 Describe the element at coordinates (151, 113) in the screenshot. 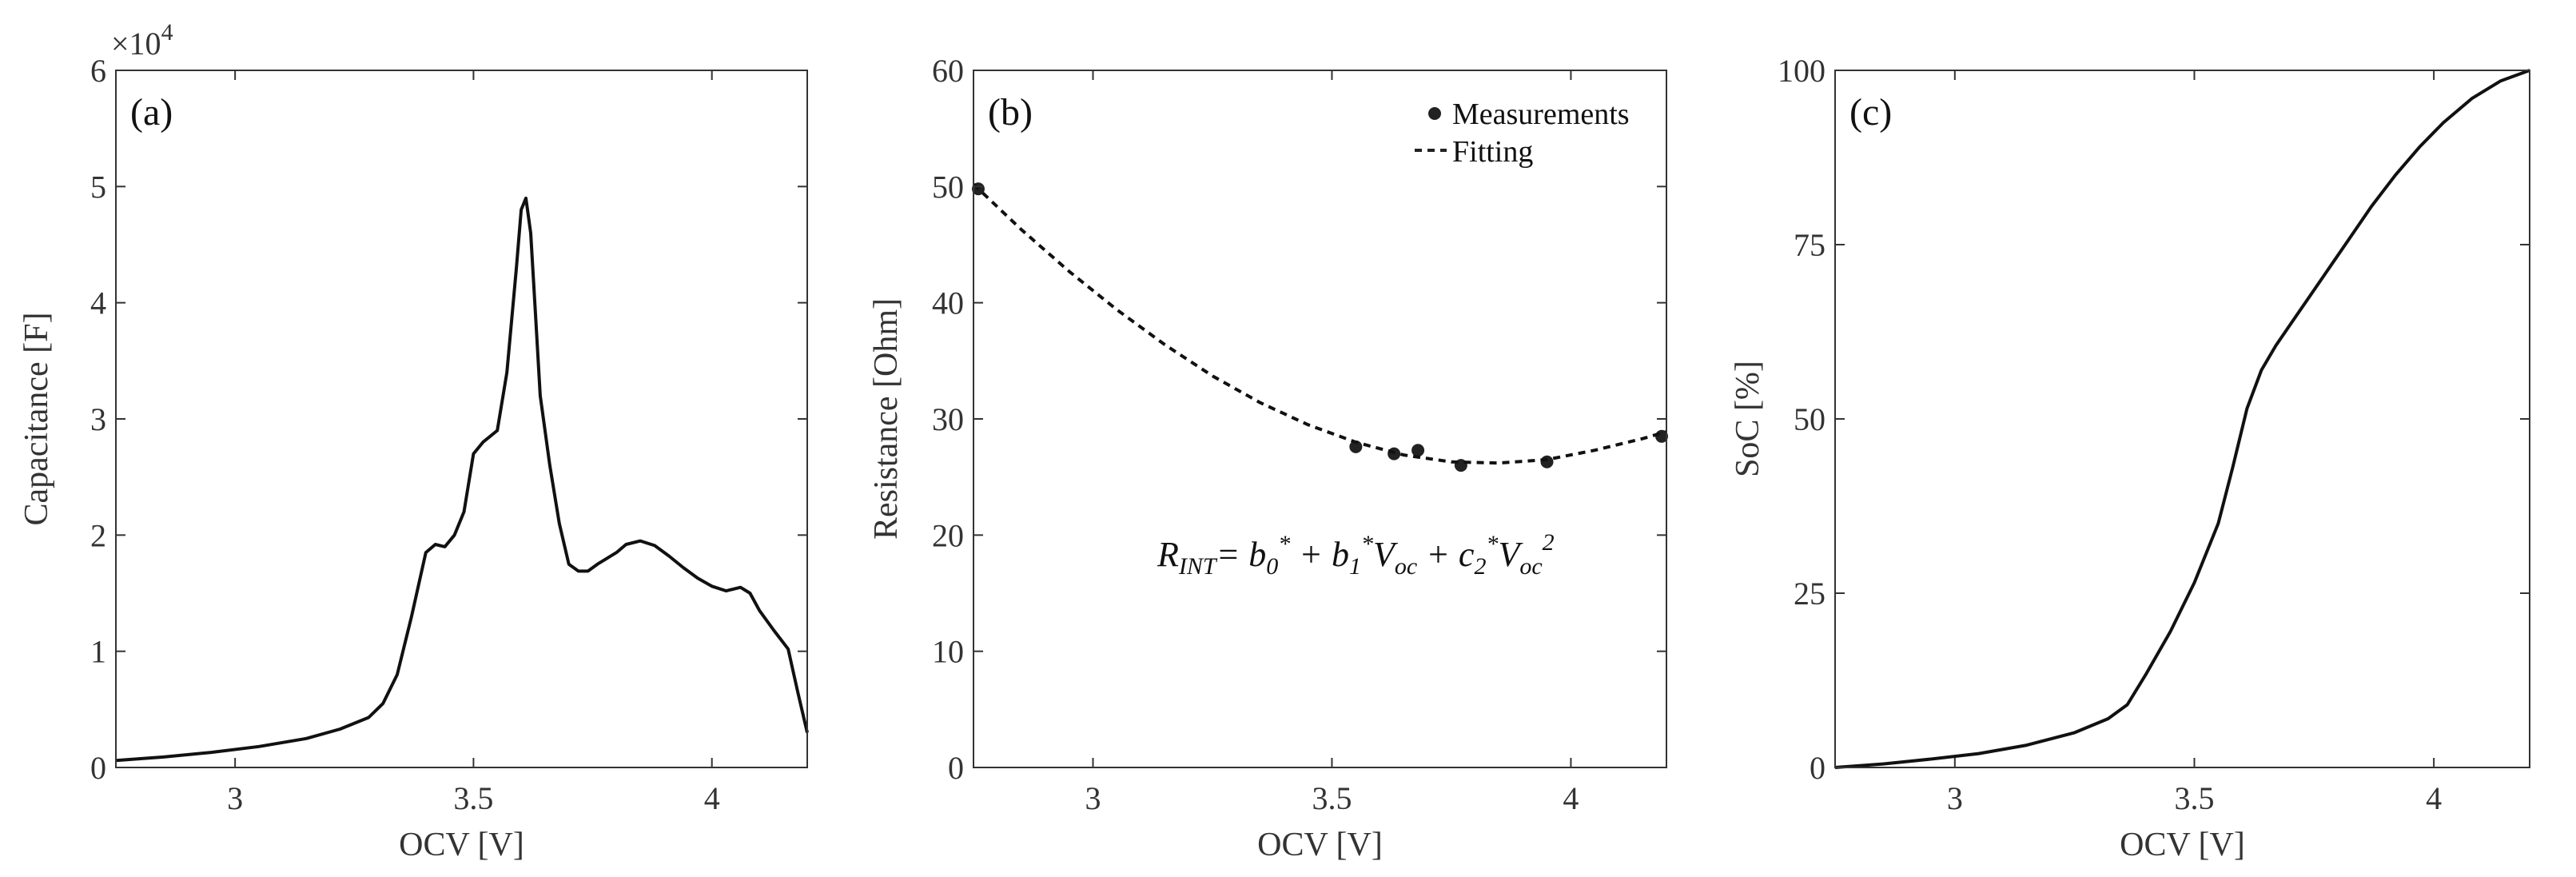

I see `panel-a-label: (a)` at that location.